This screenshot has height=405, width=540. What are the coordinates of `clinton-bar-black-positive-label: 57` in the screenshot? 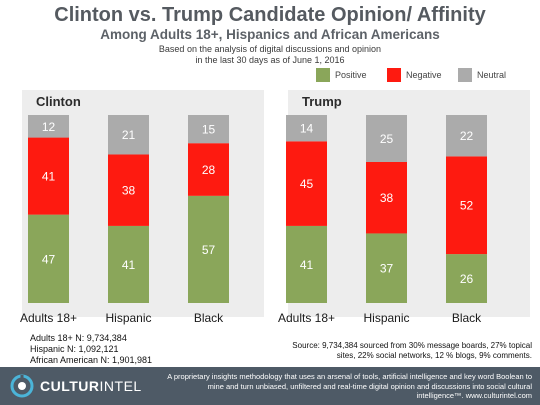 It's located at (209, 250).